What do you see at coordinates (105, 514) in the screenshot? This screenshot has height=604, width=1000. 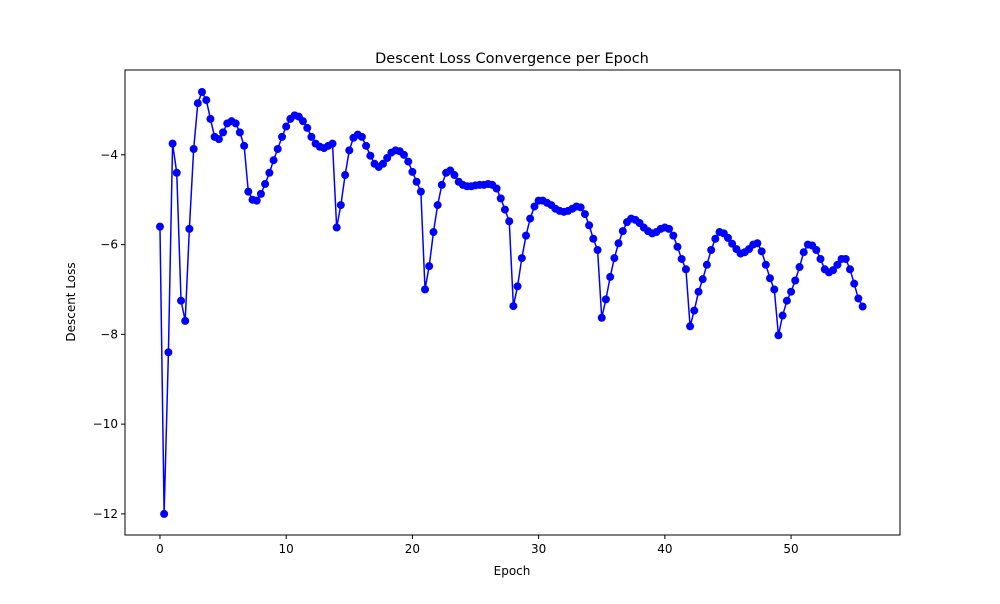 I see `y-tick-label: −12` at bounding box center [105, 514].